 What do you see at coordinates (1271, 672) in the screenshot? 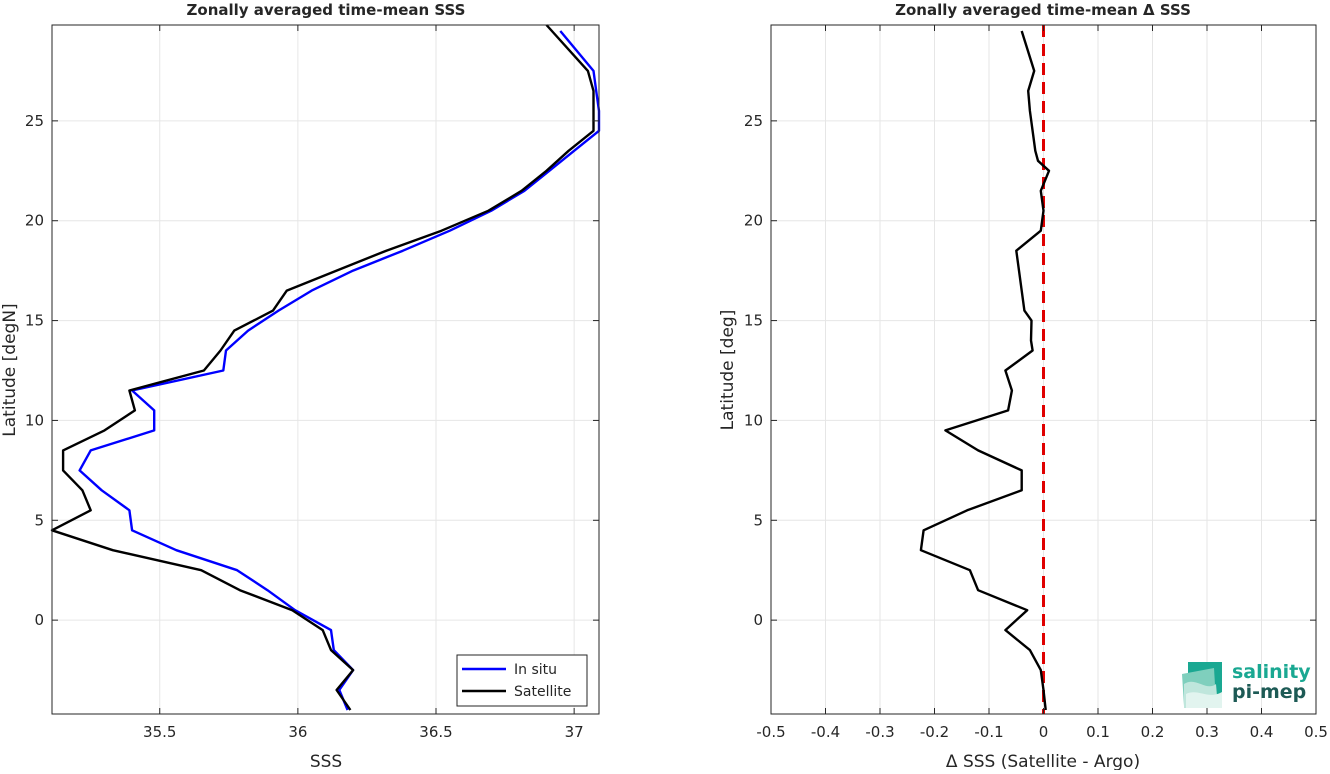
I see `logo-text-salinity: salinity` at bounding box center [1271, 672].